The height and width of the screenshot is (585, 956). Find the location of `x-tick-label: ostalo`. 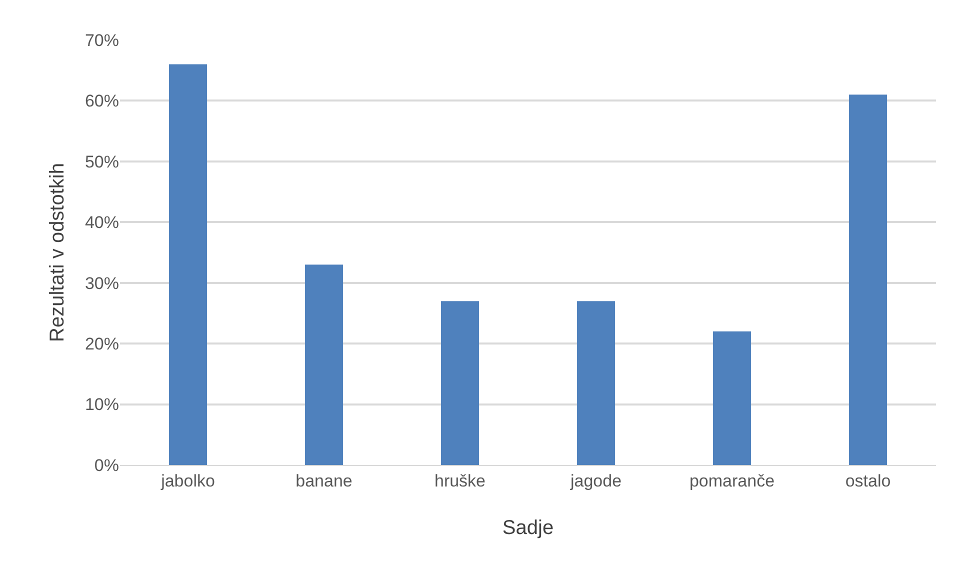

x-tick-label: ostalo is located at coordinates (868, 480).